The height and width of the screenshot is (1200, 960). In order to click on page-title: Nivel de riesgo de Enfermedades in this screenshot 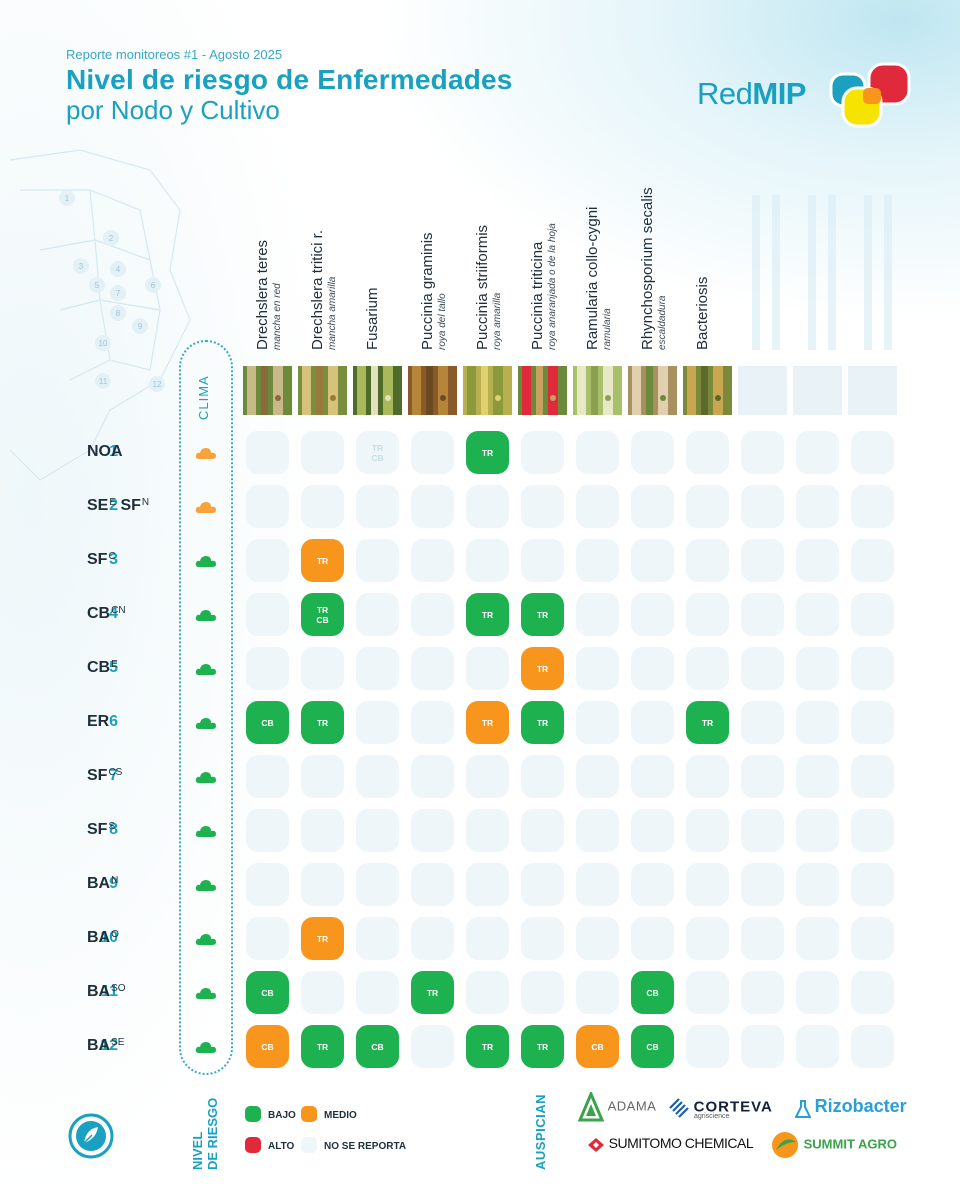, I will do `click(289, 79)`.